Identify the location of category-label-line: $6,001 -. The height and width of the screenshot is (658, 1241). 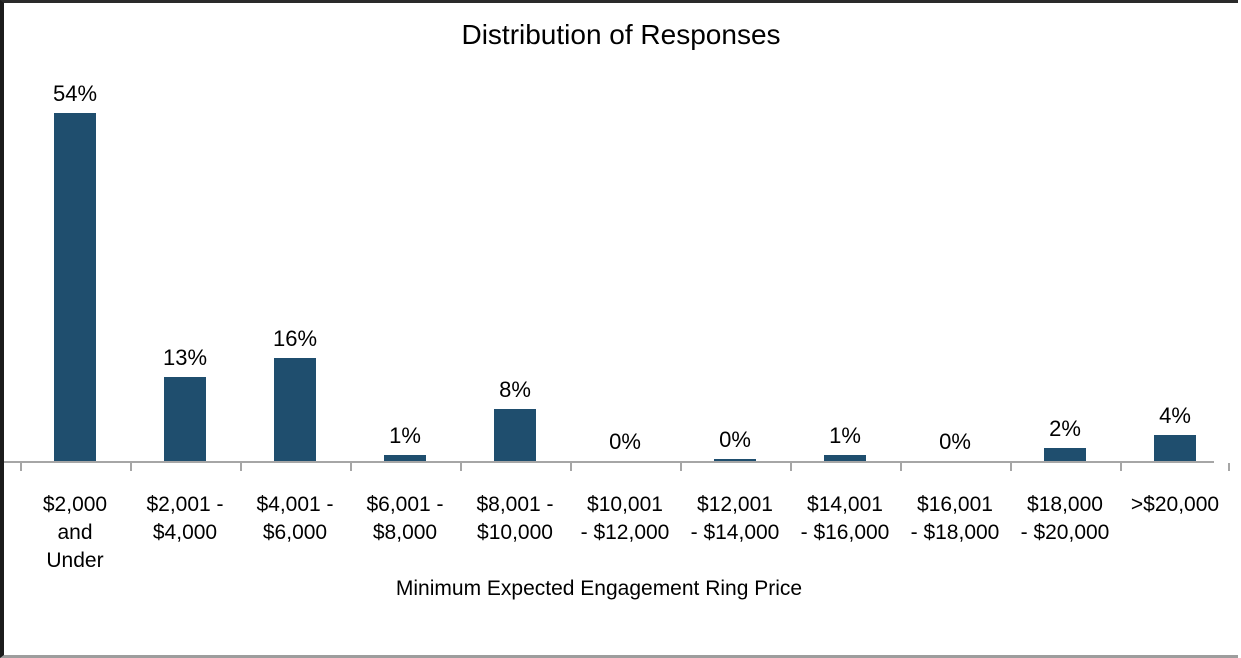
(405, 504).